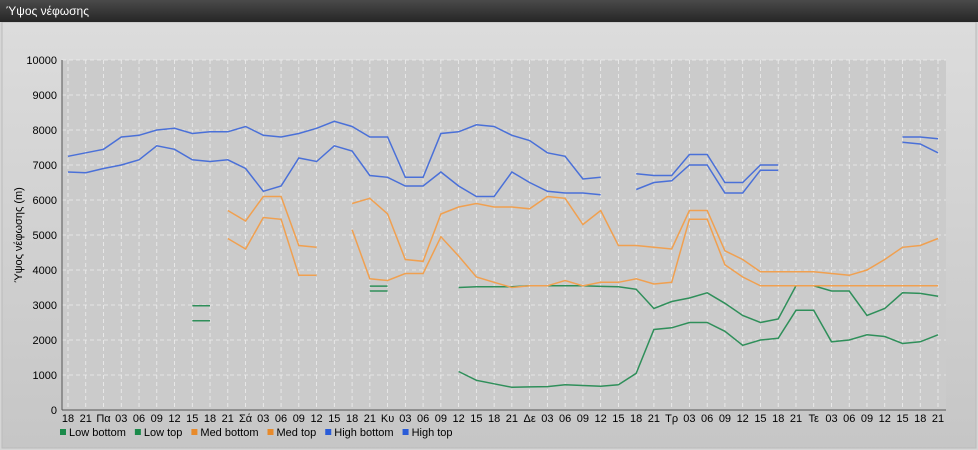  I want to click on x-tick-label: Τρ, so click(671, 419).